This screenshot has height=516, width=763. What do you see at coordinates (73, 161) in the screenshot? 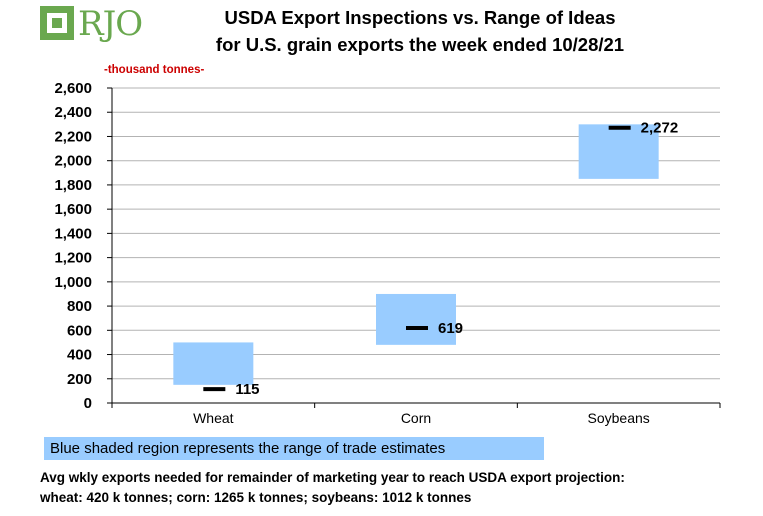
I see `y-tick-label: 2,000` at bounding box center [73, 161].